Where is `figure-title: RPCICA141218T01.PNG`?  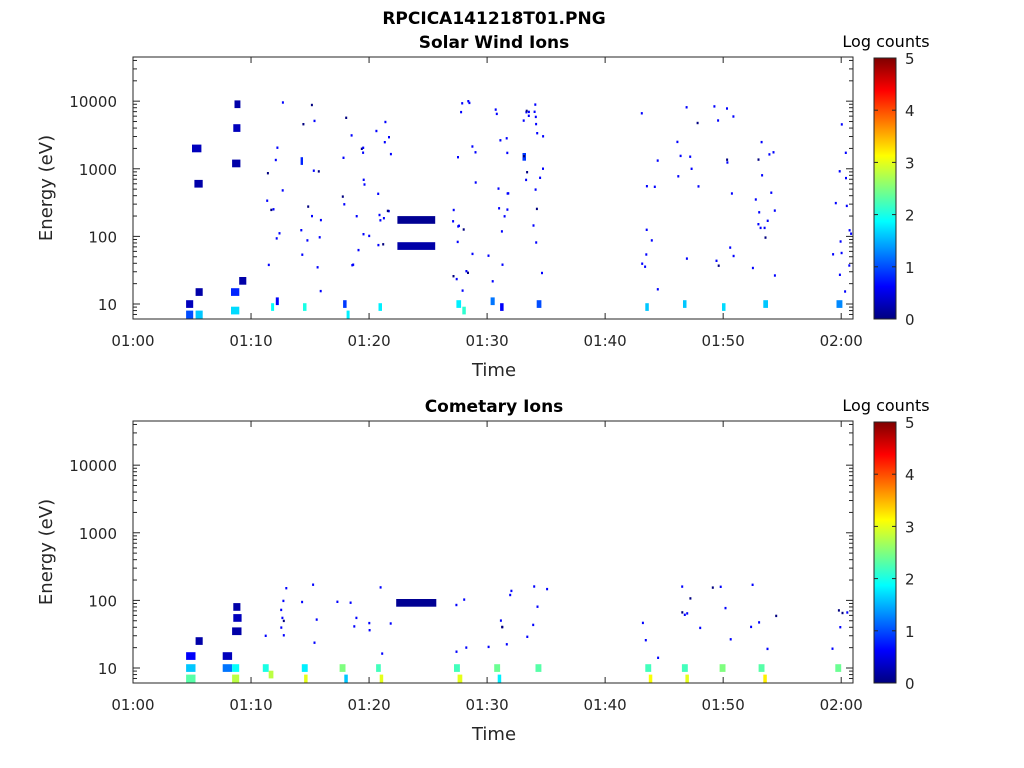
figure-title: RPCICA141218T01.PNG is located at coordinates (493, 19).